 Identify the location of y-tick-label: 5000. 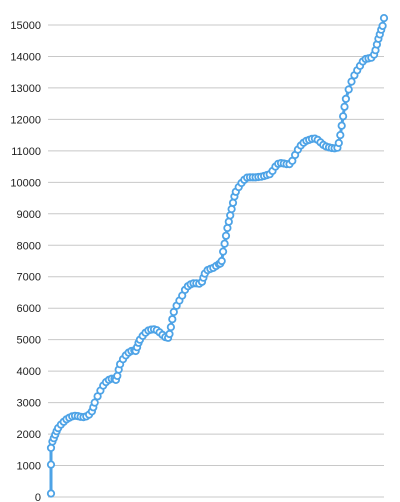
(29, 341).